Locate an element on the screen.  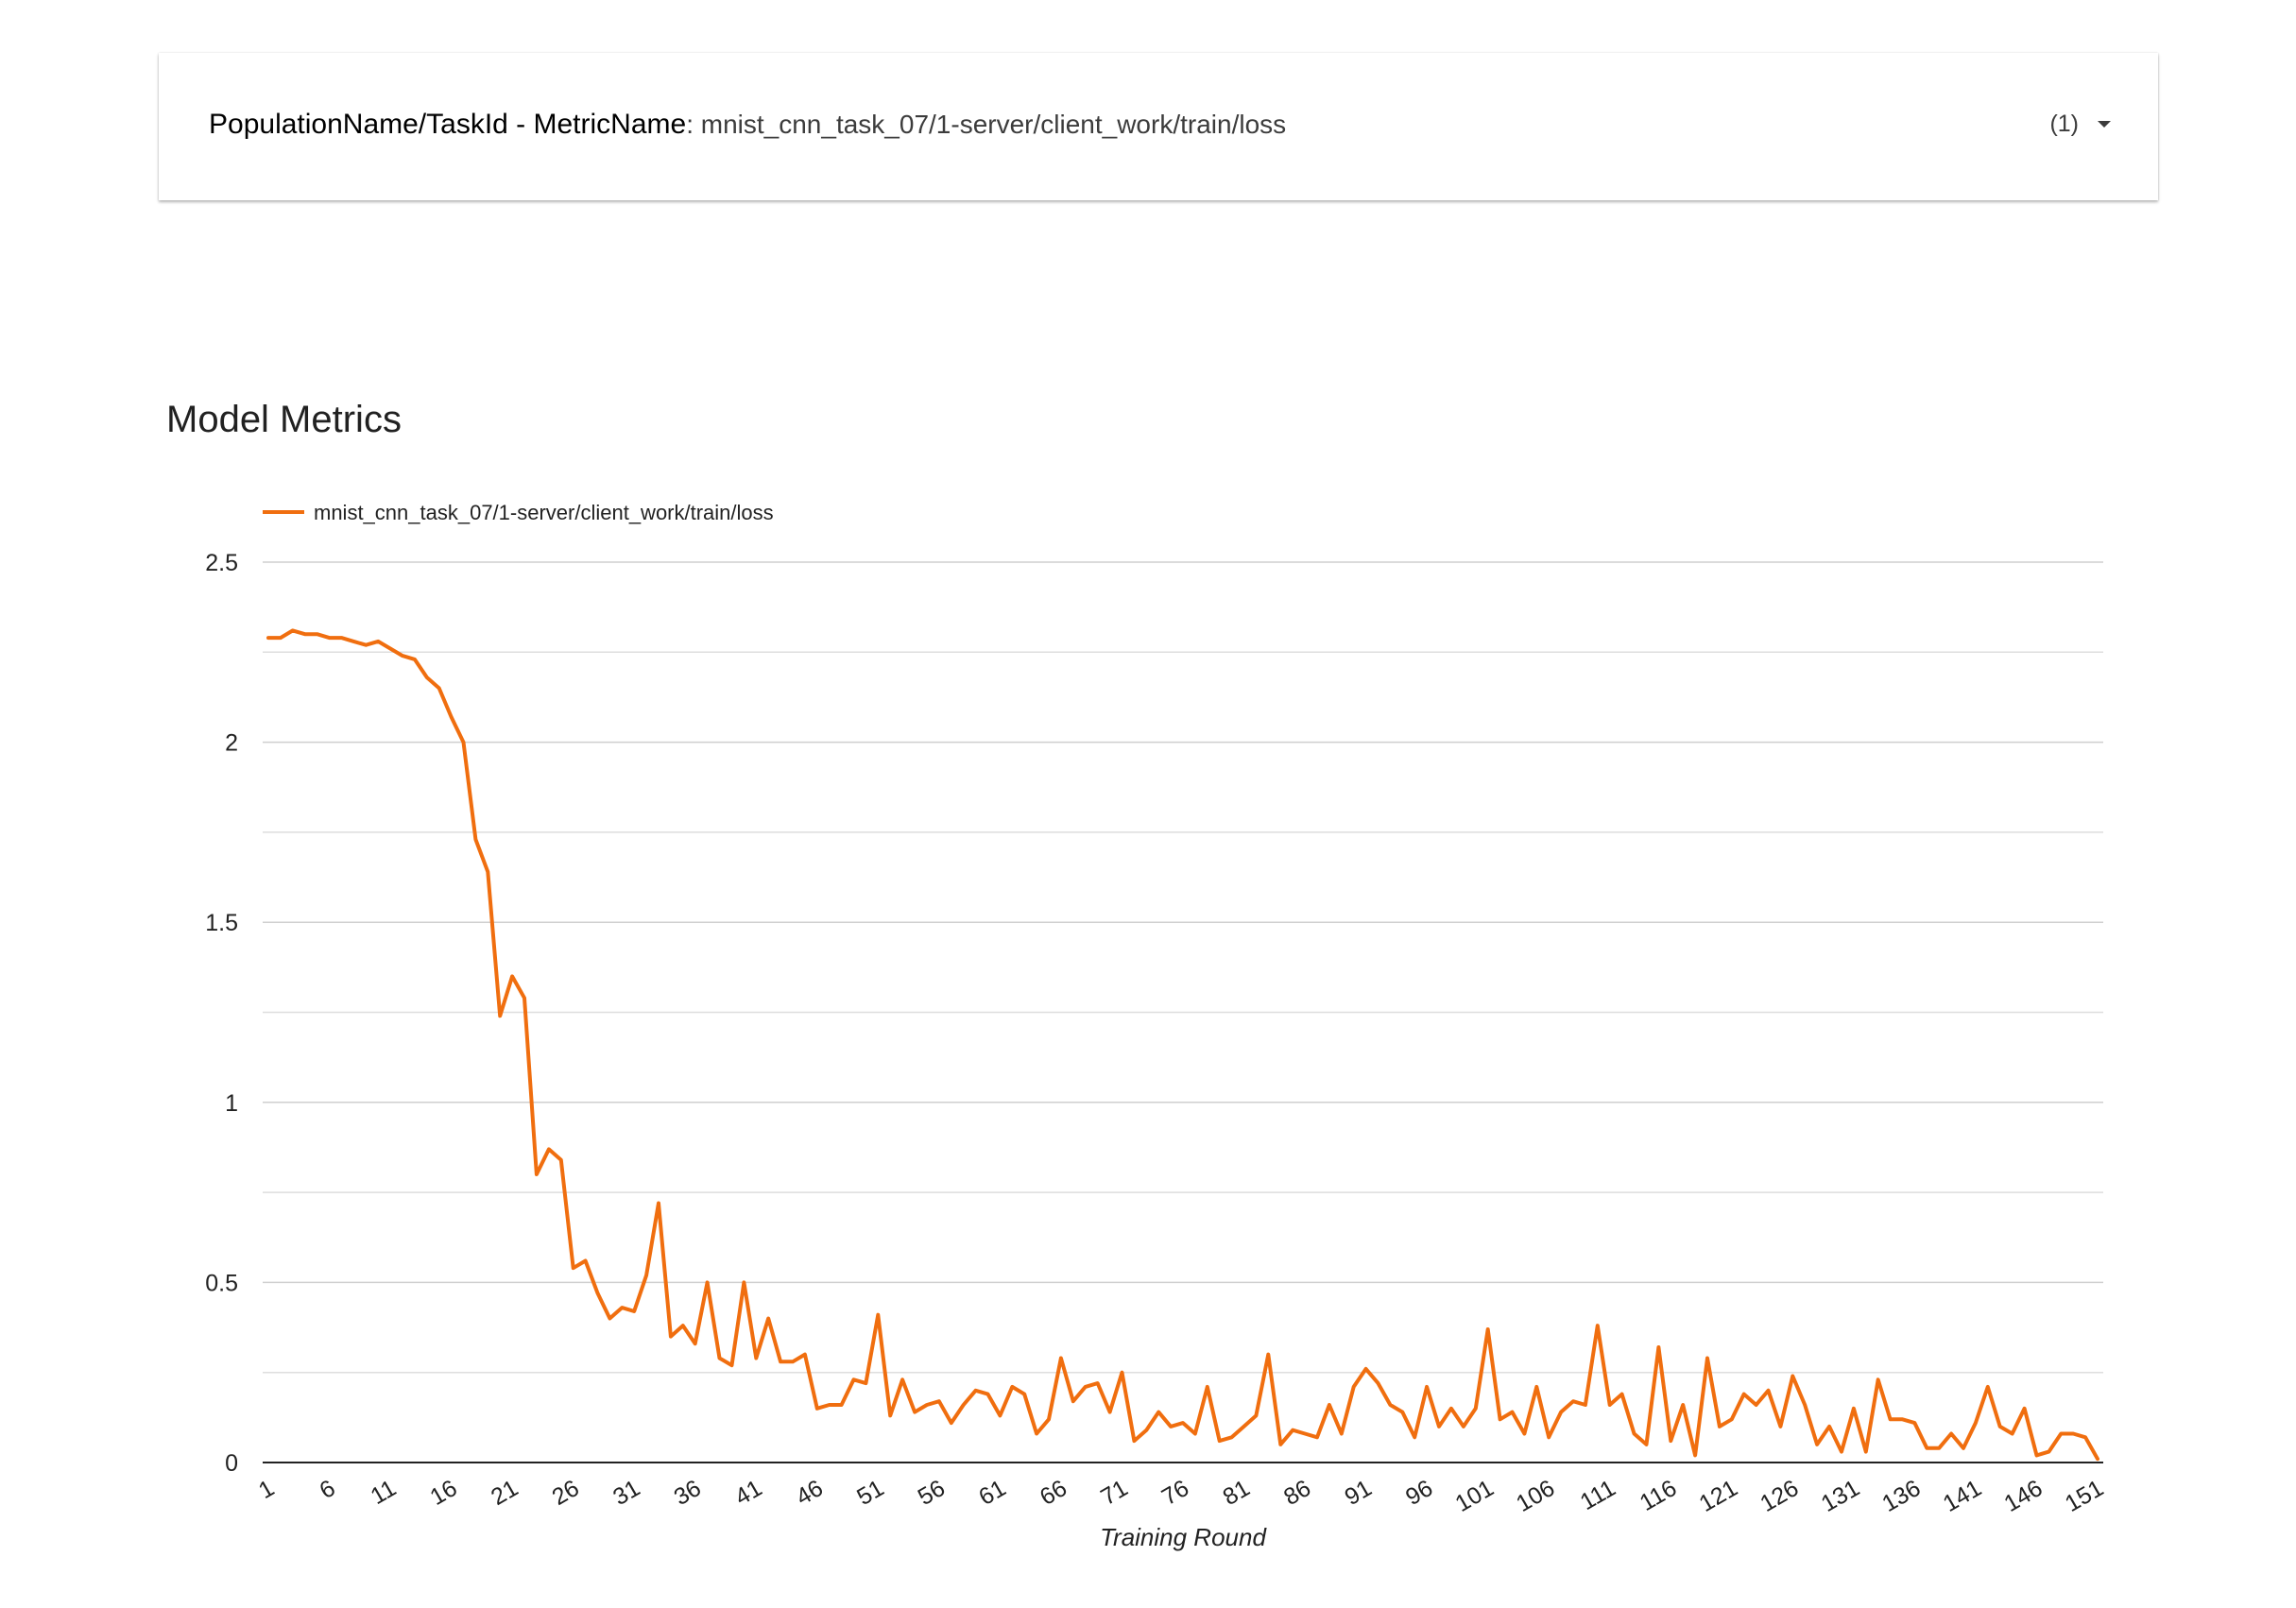
section-title: Model Metrics is located at coordinates (284, 419).